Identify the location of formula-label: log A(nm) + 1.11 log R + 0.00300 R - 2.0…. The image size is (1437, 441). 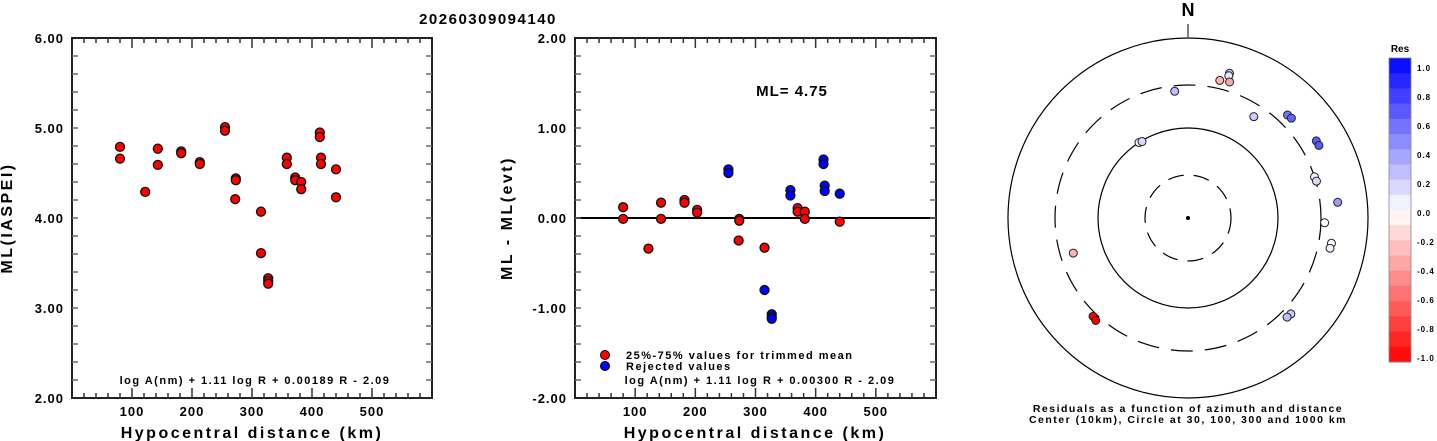
(760, 381).